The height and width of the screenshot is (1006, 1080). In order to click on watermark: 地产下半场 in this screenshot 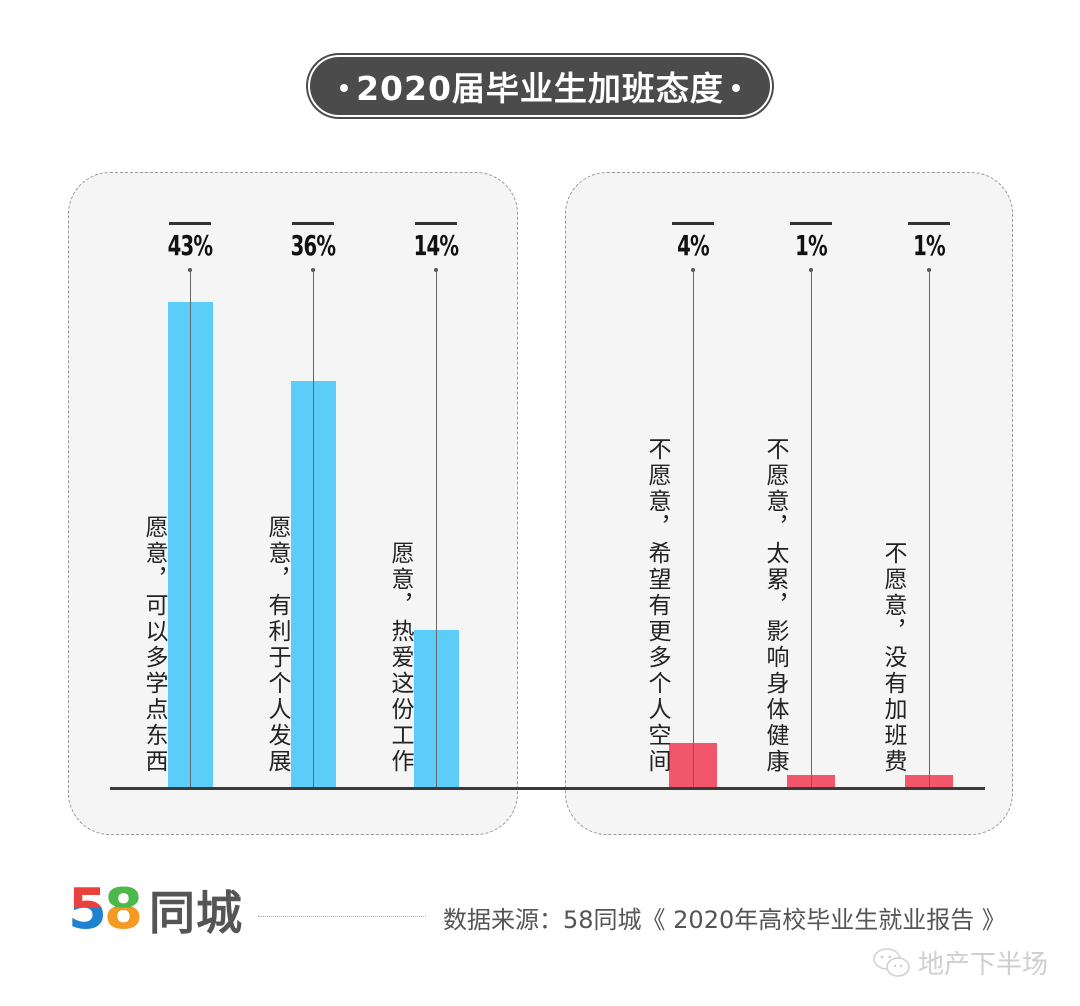, I will do `click(960, 962)`.